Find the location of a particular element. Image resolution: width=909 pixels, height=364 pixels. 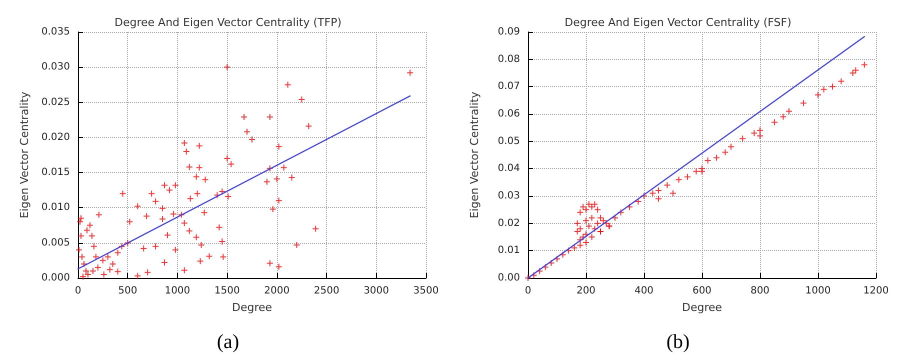

x-tick-label: 2000 is located at coordinates (277, 291).